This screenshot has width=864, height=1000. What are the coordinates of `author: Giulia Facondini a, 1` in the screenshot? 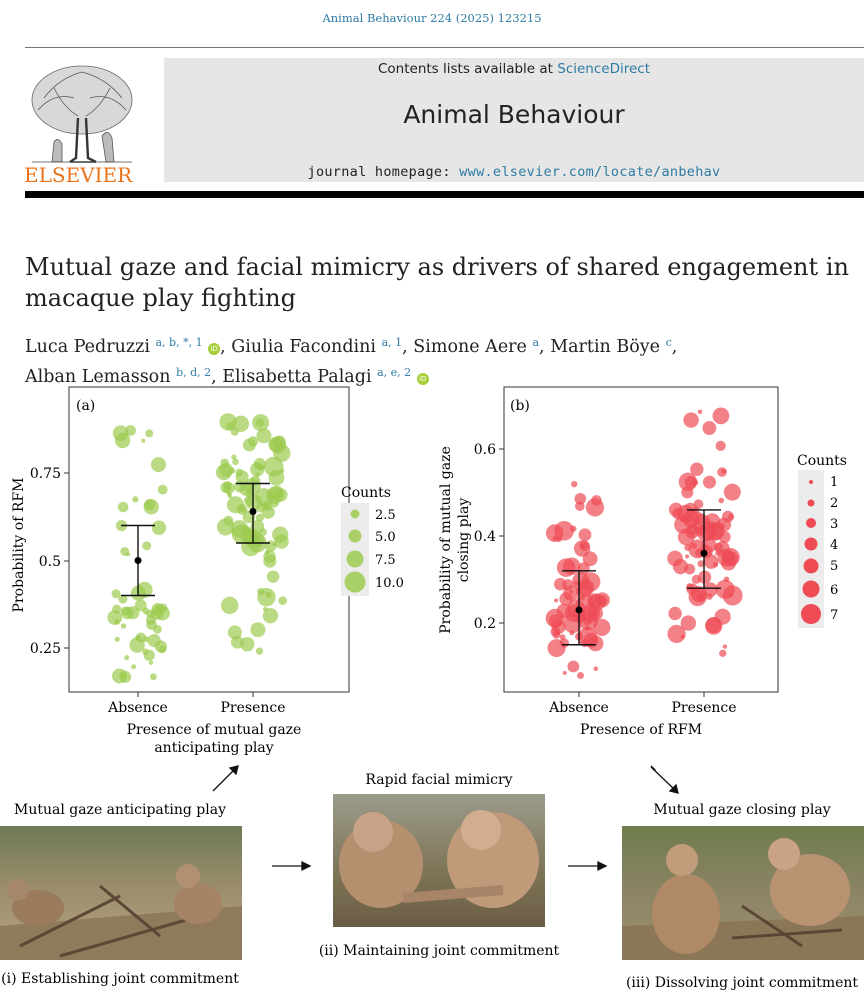 It's located at (317, 346).